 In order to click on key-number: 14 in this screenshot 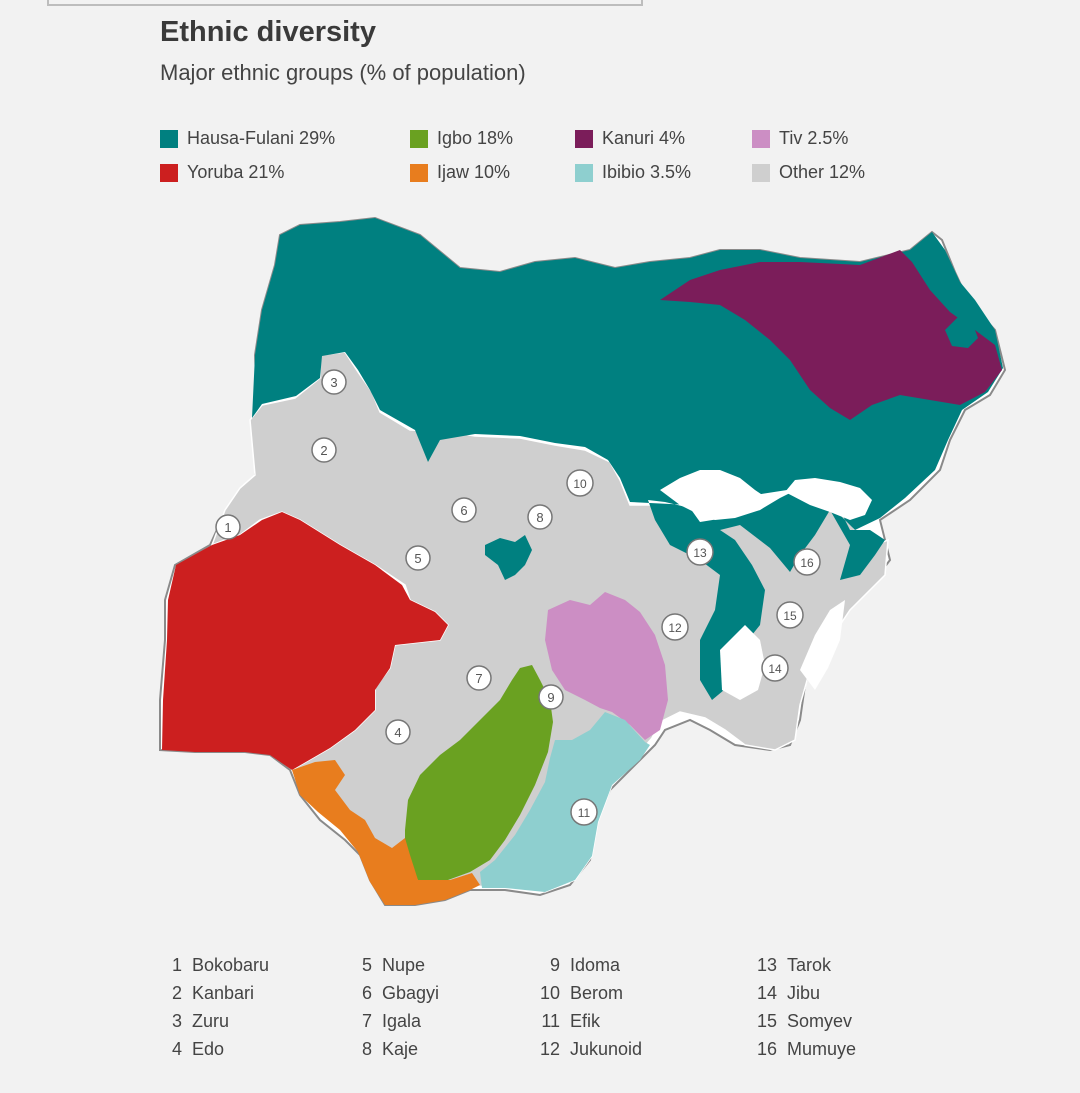, I will do `click(766, 993)`.